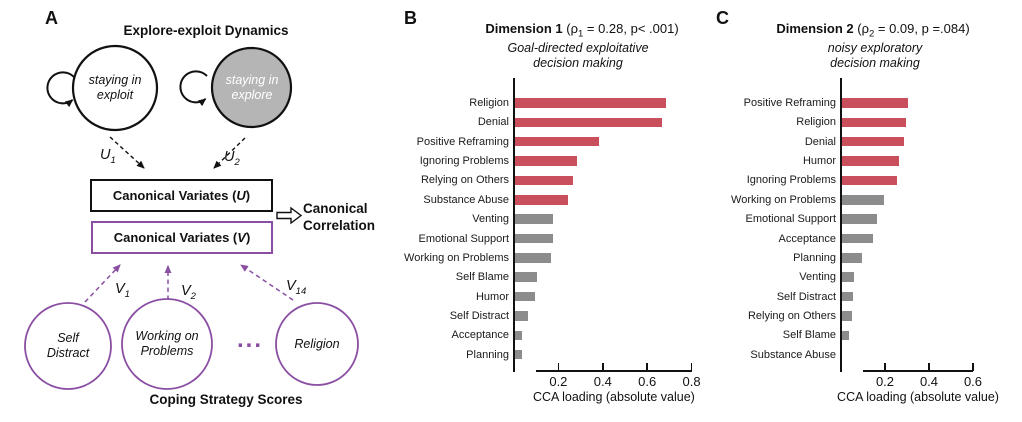 This screenshot has height=422, width=1022. I want to click on panel-b-subtitle-1: Goal-directed exploitative, so click(578, 48).